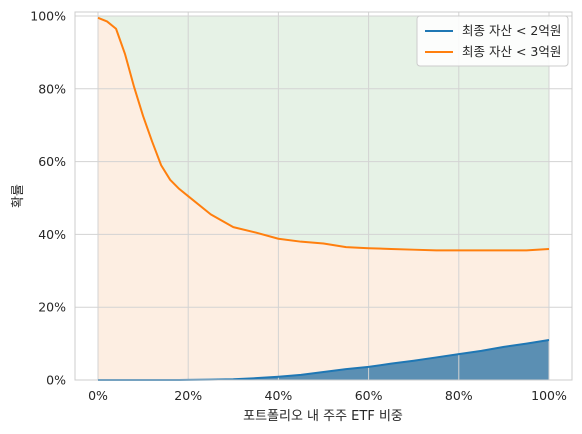  Describe the element at coordinates (56, 380) in the screenshot. I see `y-tick-label: 0%` at that location.